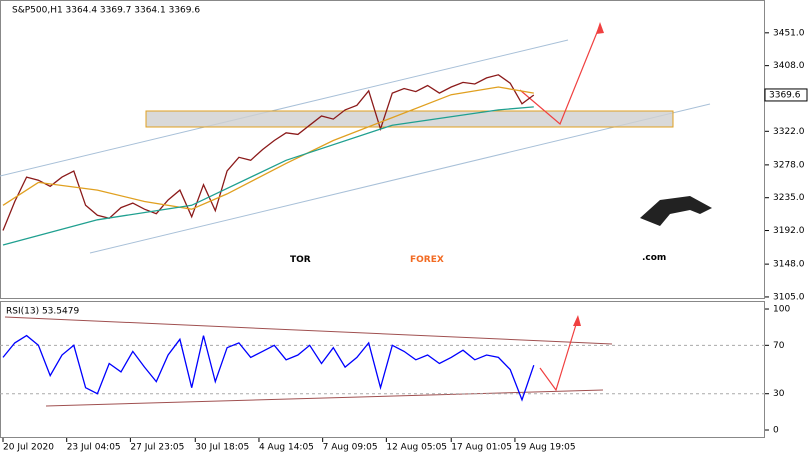 Image resolution: width=808 pixels, height=458 pixels. Describe the element at coordinates (222, 448) in the screenshot. I see `x-tick-label: 30 Jul 18:05` at that location.